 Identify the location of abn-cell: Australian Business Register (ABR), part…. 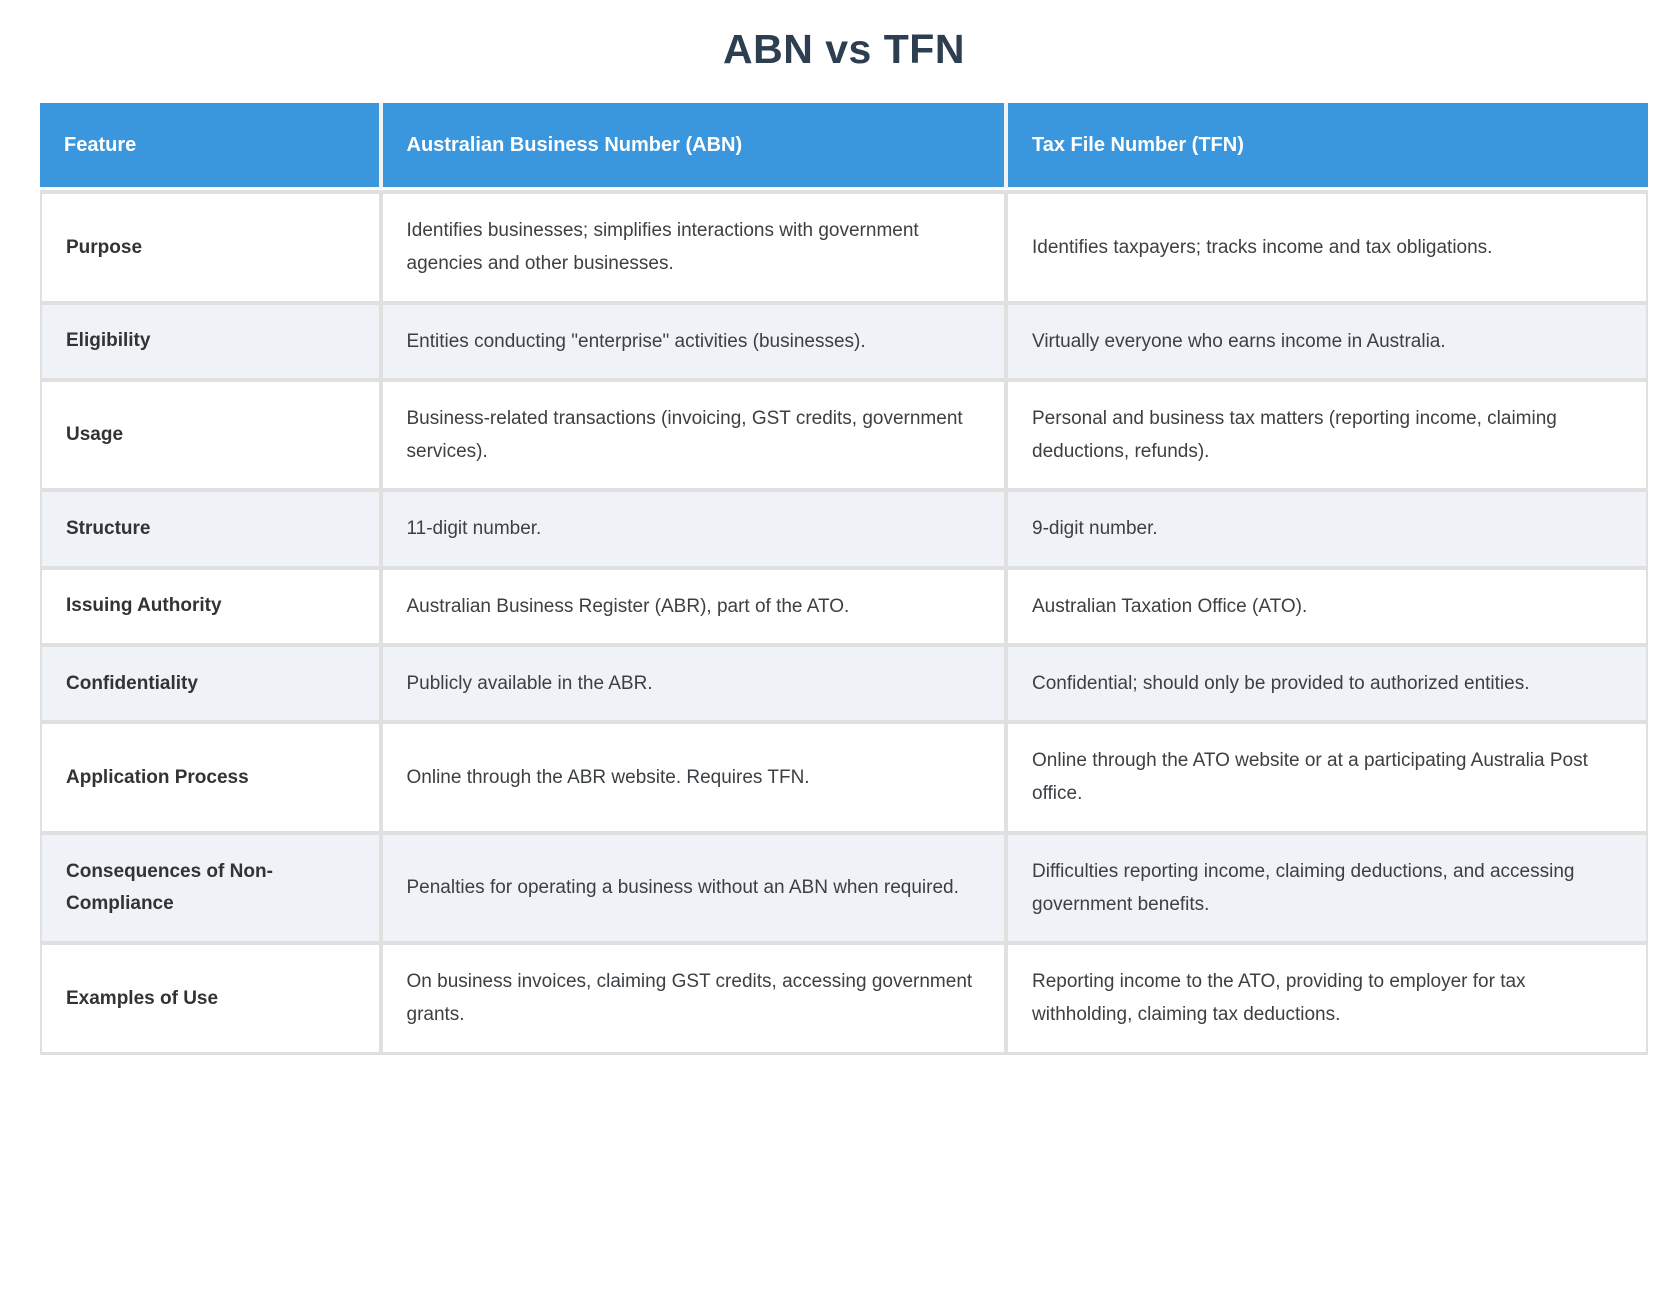
(695, 604).